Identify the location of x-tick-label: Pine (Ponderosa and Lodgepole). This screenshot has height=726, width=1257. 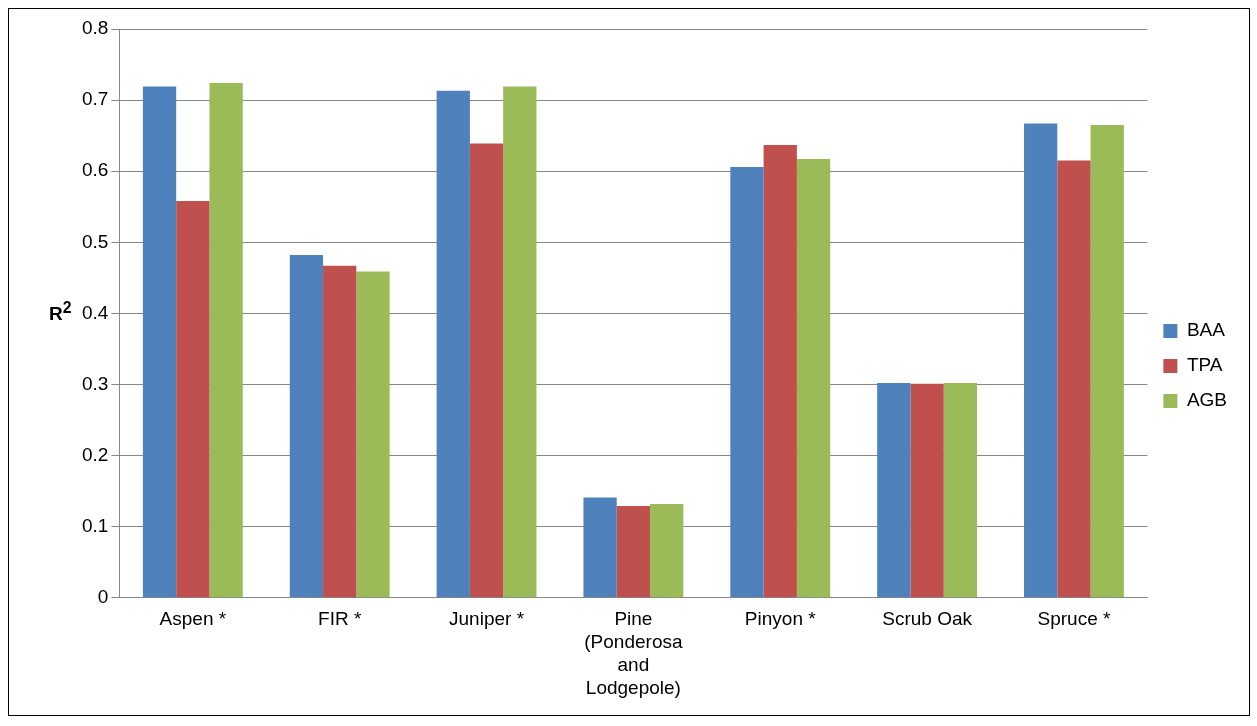
(633, 653).